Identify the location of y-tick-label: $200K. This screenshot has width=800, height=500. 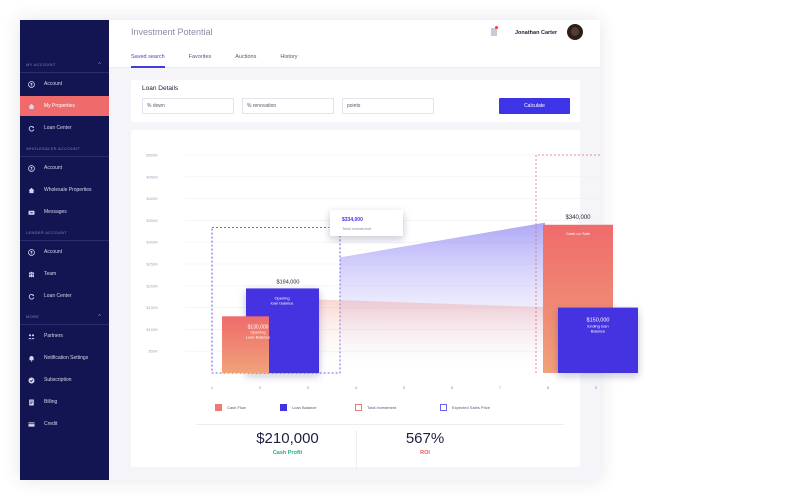
(152, 285).